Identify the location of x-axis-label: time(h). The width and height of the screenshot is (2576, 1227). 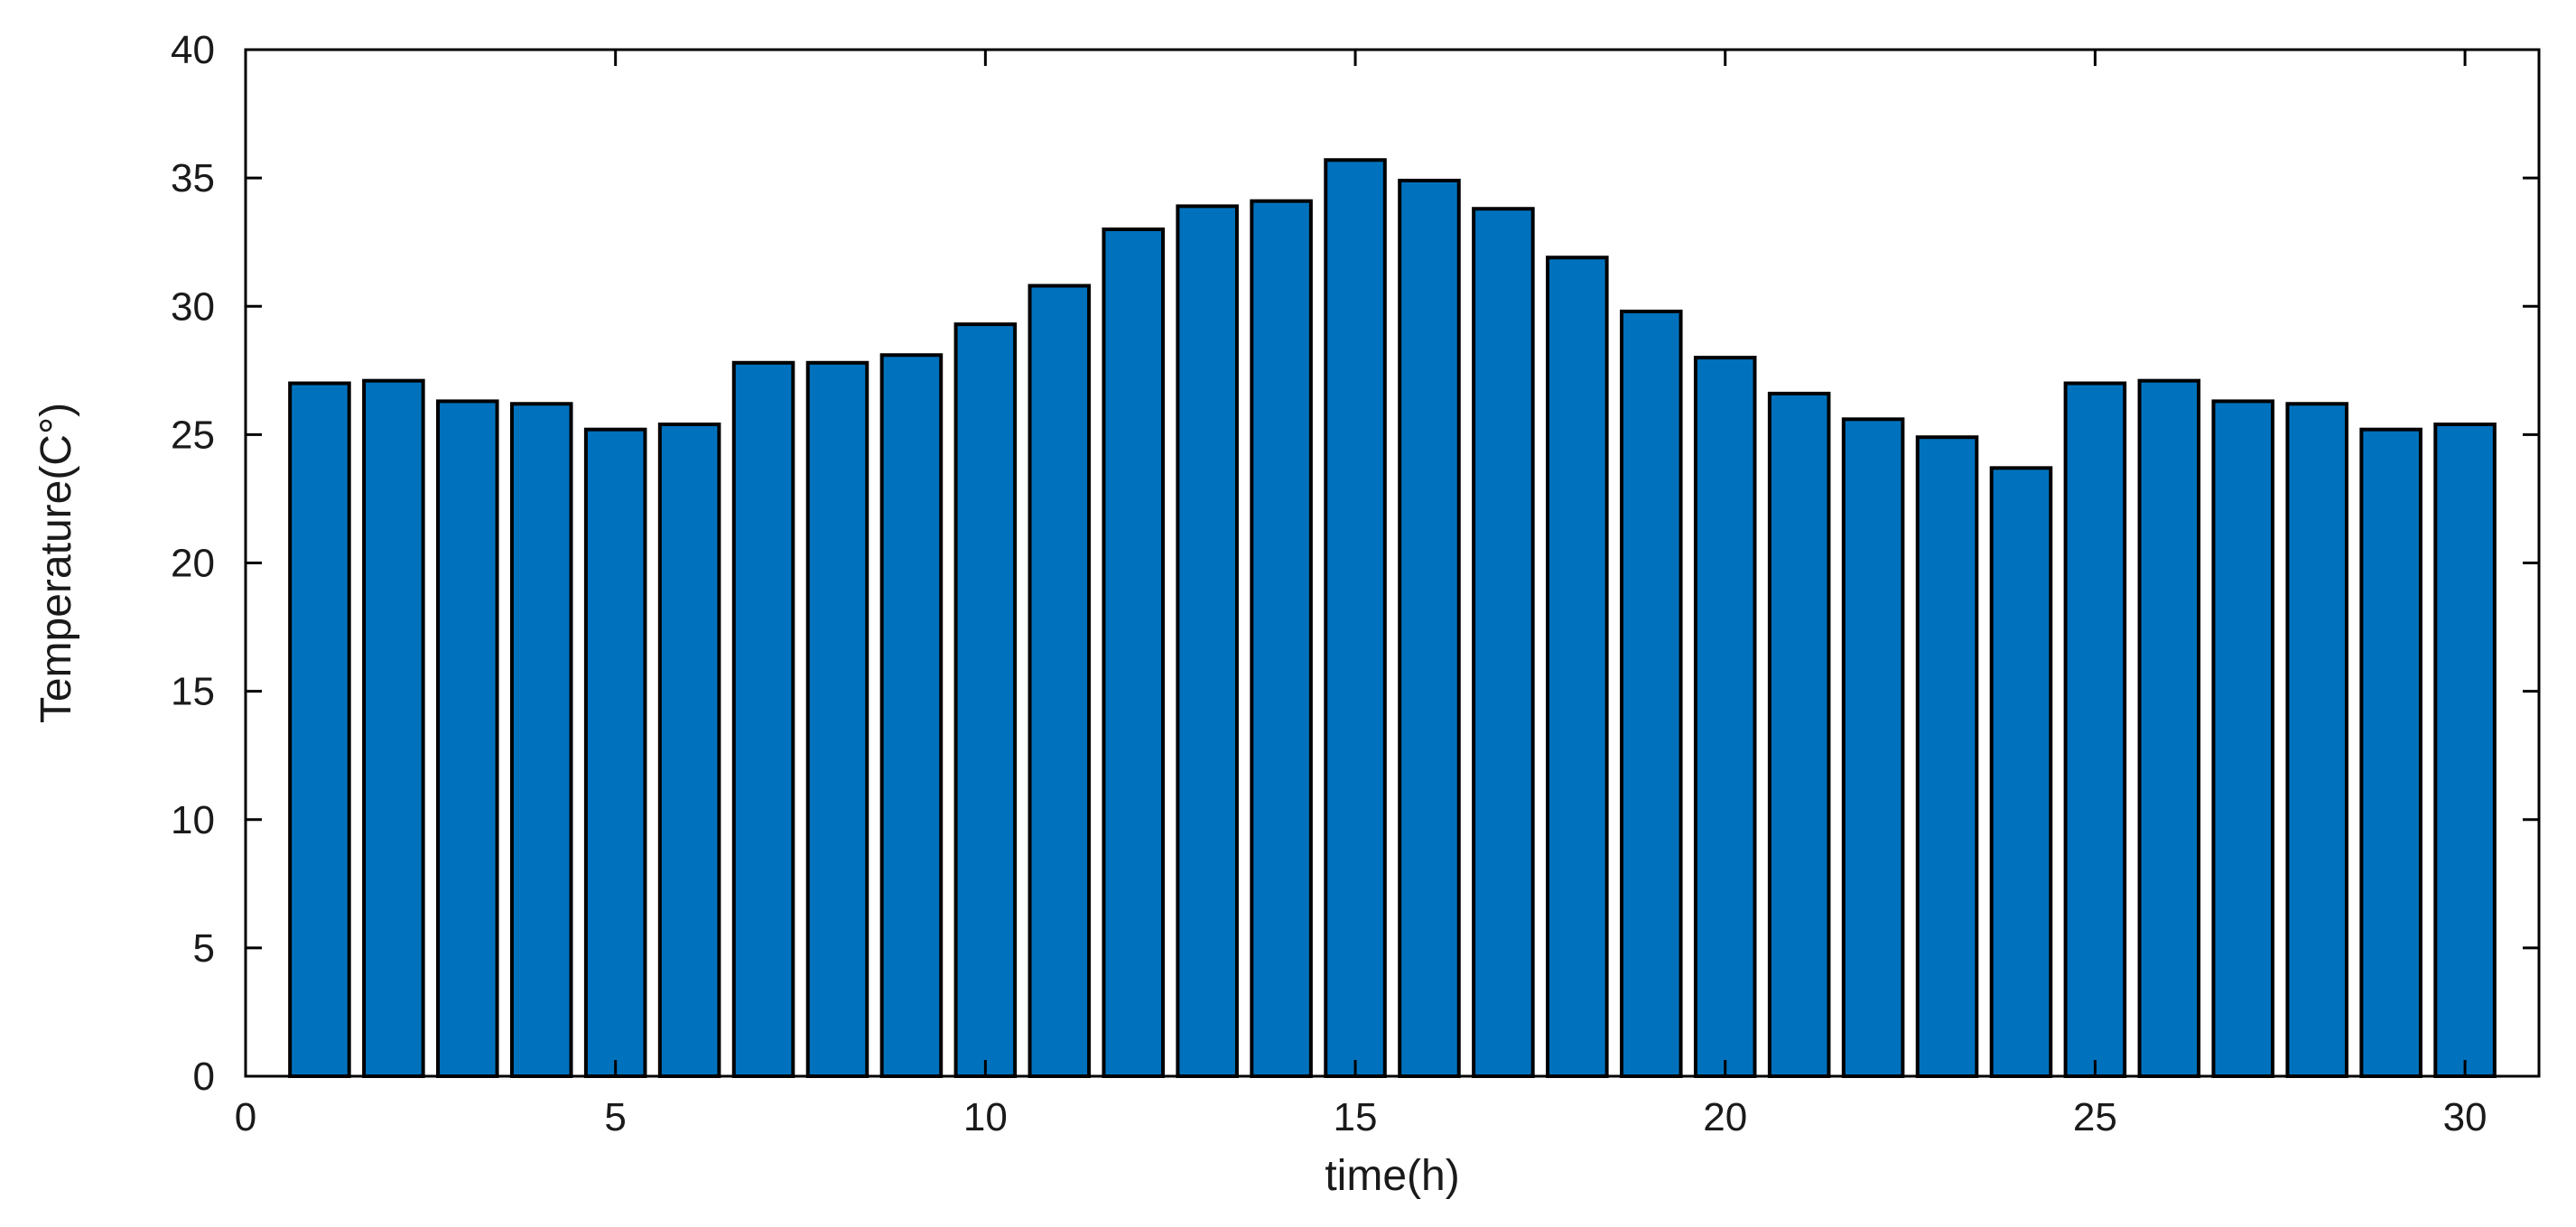
(1392, 1176).